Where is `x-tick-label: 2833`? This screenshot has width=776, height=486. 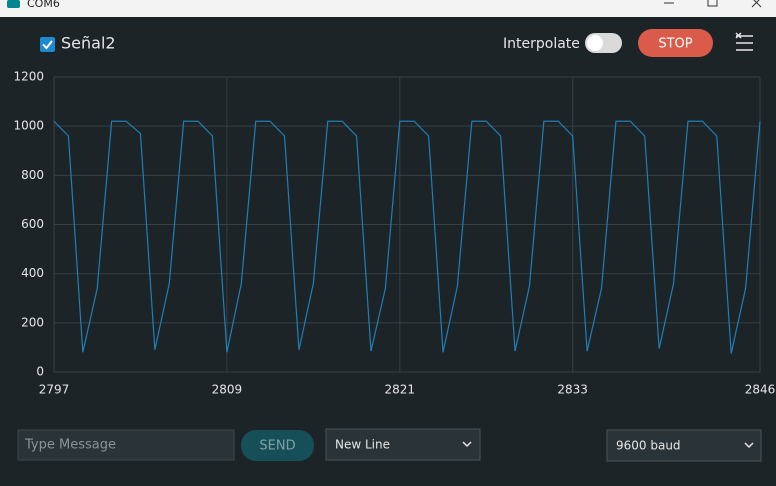 x-tick-label: 2833 is located at coordinates (572, 390).